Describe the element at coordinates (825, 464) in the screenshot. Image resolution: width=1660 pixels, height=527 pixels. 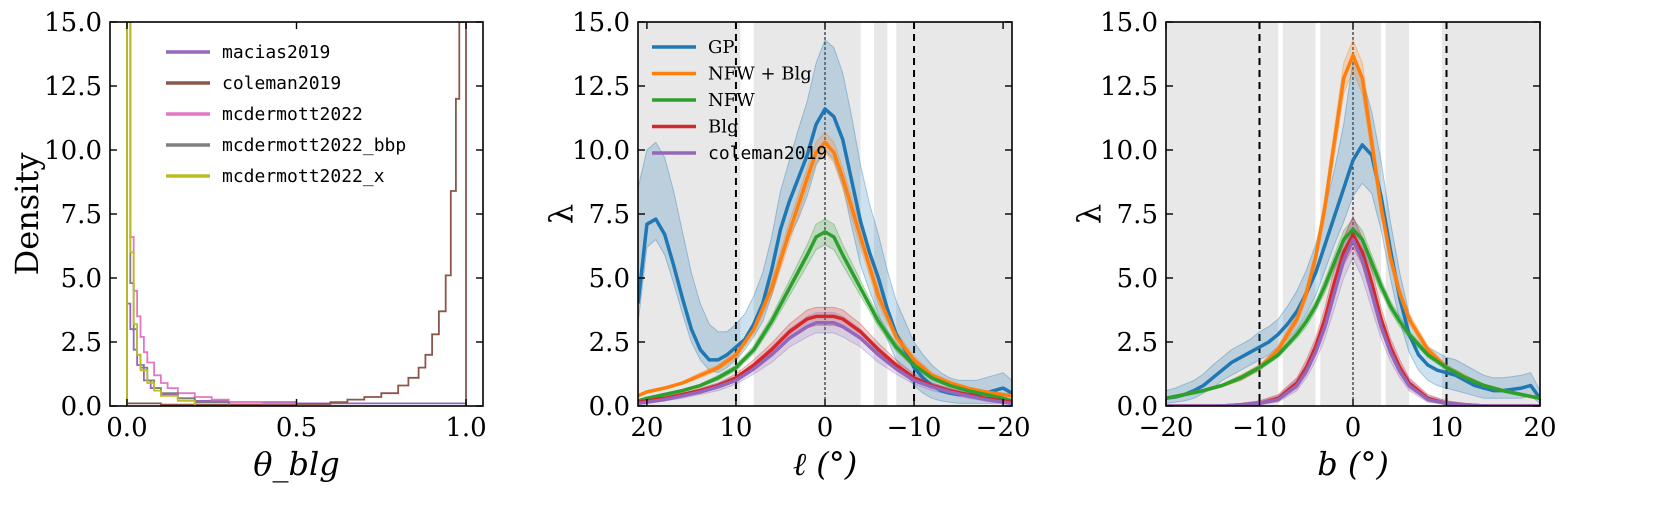
I see `x-axis-label: ℓ (°)` at that location.